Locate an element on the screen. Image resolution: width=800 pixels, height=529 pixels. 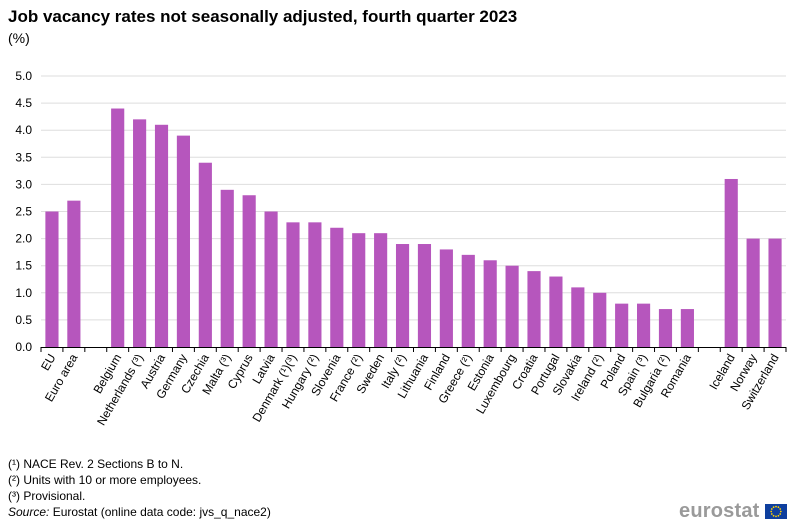
y-tick-label: 3.0 is located at coordinates (23, 184).